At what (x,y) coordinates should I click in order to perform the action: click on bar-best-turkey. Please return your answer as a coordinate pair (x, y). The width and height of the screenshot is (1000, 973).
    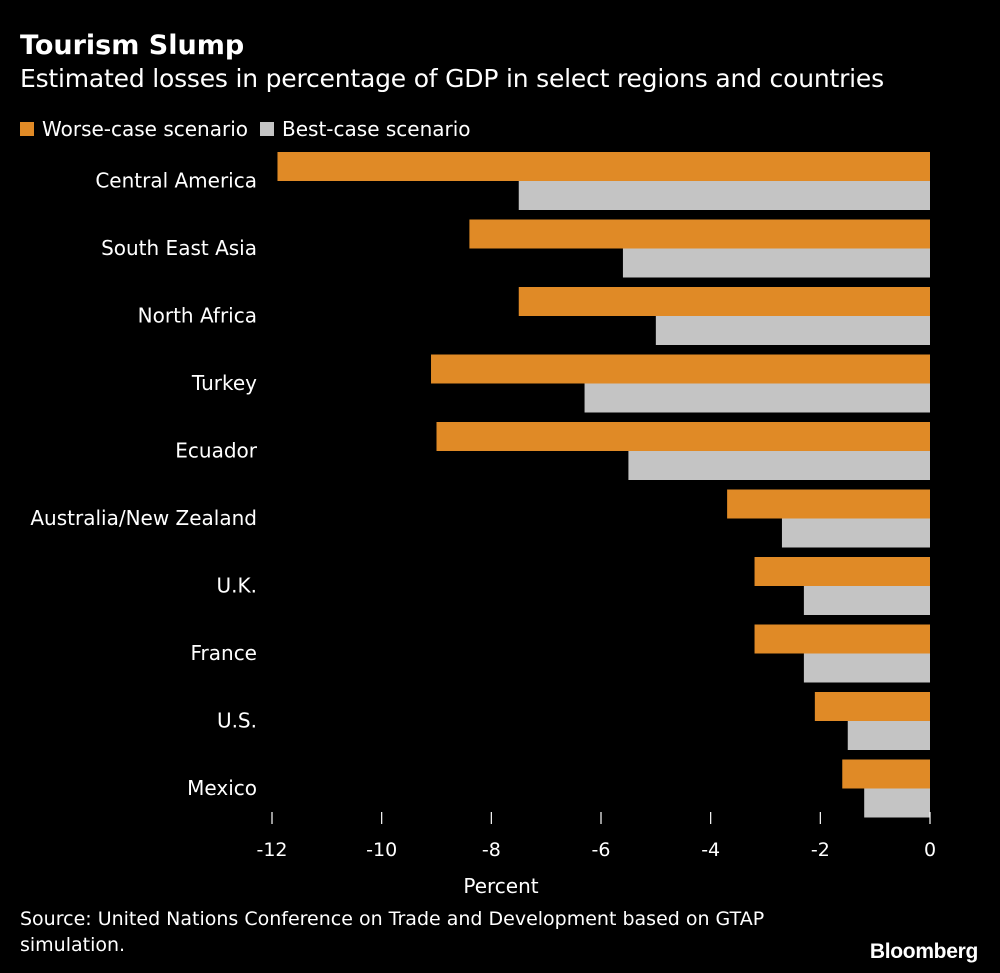
    Looking at the image, I should click on (757, 398).